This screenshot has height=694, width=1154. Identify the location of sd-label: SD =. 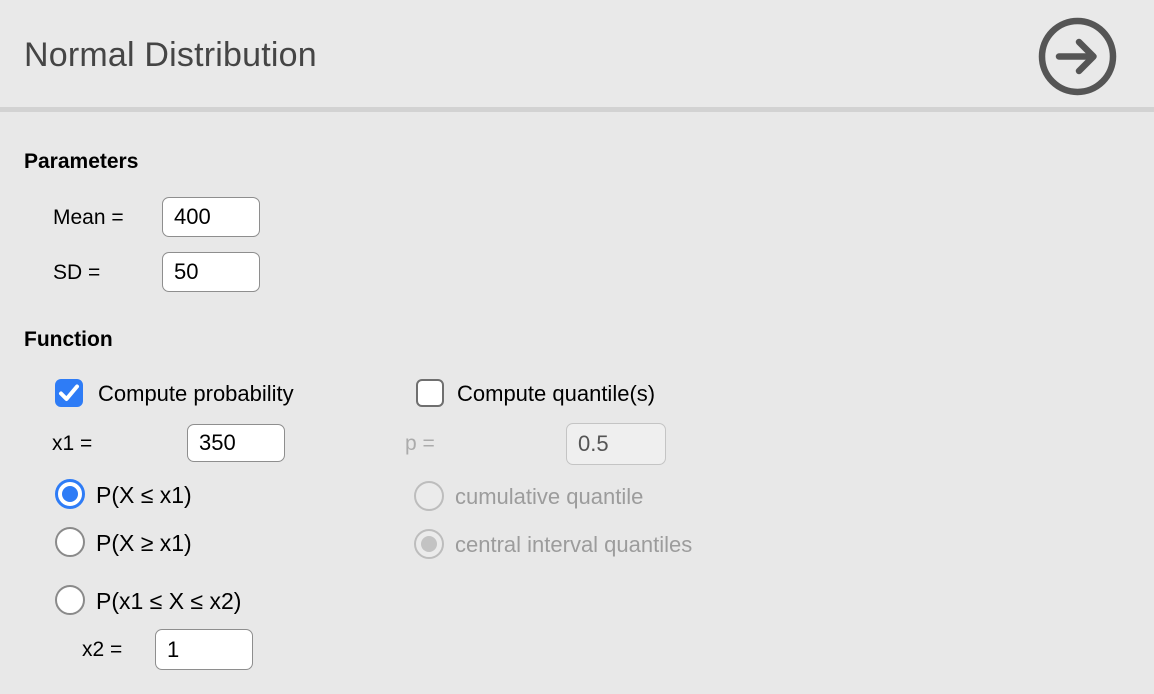
(77, 272).